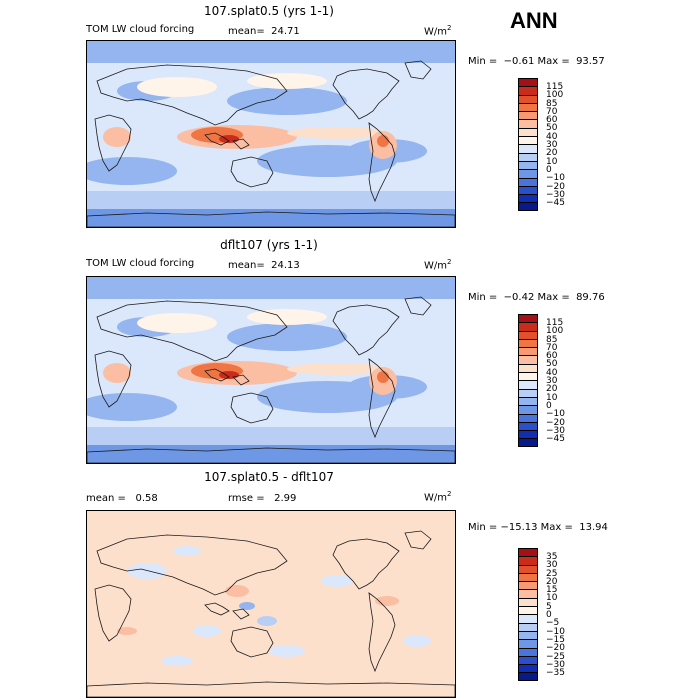 The width and height of the screenshot is (700, 700). Describe the element at coordinates (271, 604) in the screenshot. I see `panel-3-map-field` at that location.